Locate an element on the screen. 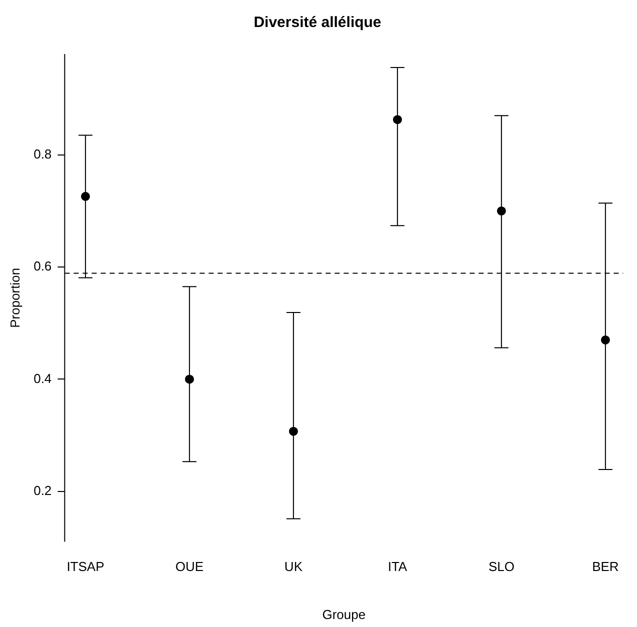  x-tick-label: SLO is located at coordinates (501, 566).